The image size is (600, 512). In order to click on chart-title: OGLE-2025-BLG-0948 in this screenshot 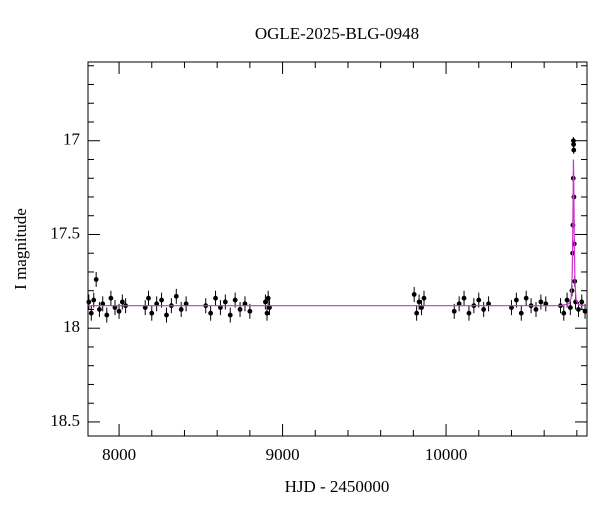, I will do `click(337, 33)`.